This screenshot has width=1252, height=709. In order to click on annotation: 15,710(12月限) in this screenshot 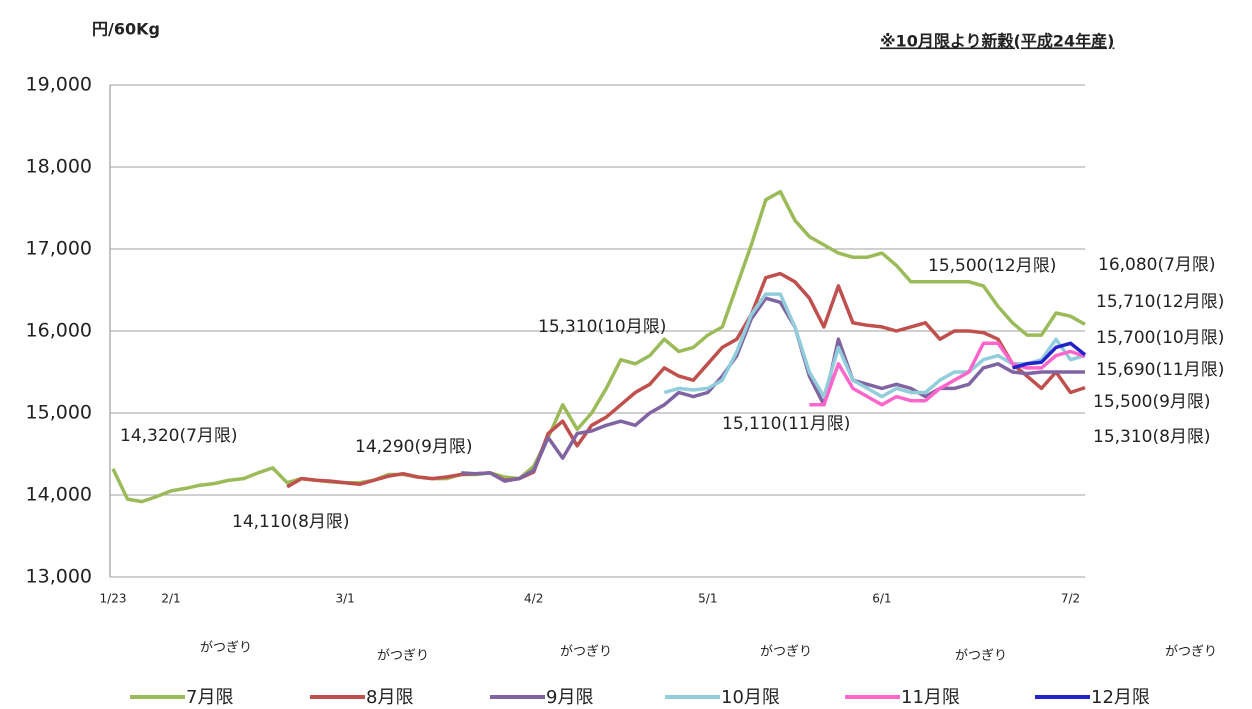, I will do `click(1160, 302)`.